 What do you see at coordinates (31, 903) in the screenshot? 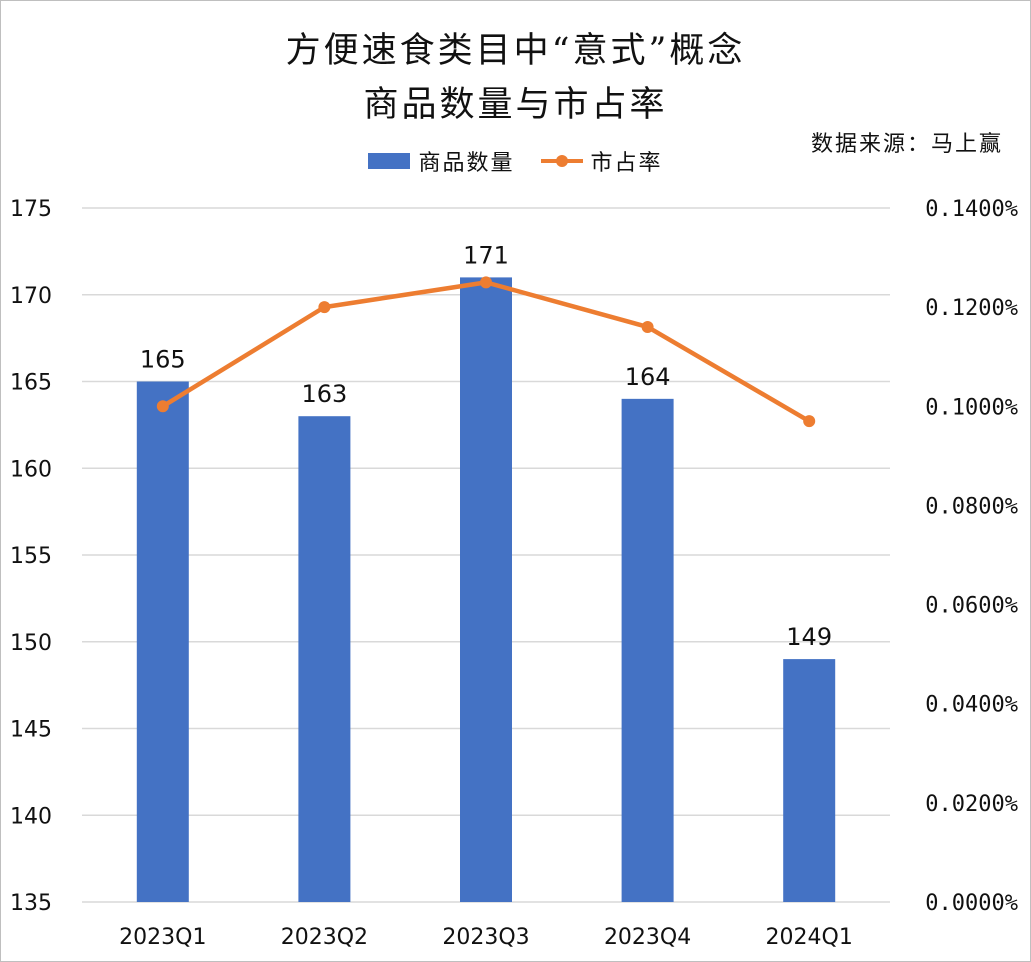
I see `y-left-tick-label: 135` at bounding box center [31, 903].